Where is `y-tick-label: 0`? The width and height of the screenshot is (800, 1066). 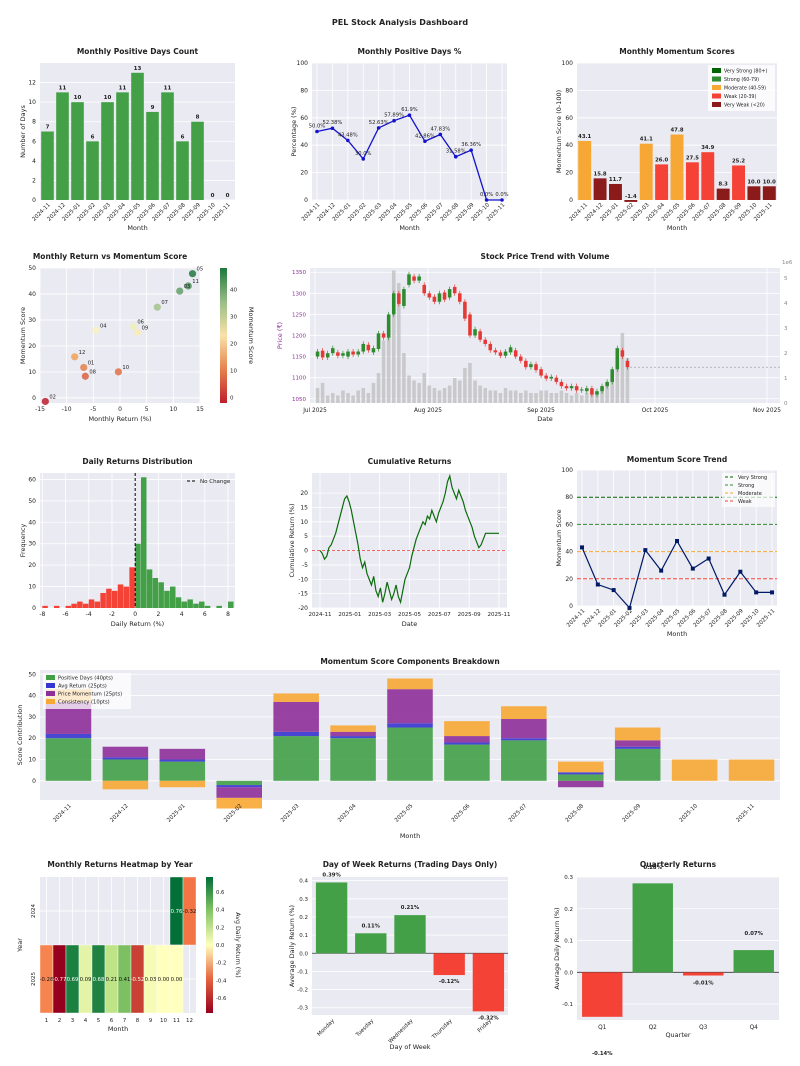
y-tick-label: 0 is located at coordinates (34, 781).